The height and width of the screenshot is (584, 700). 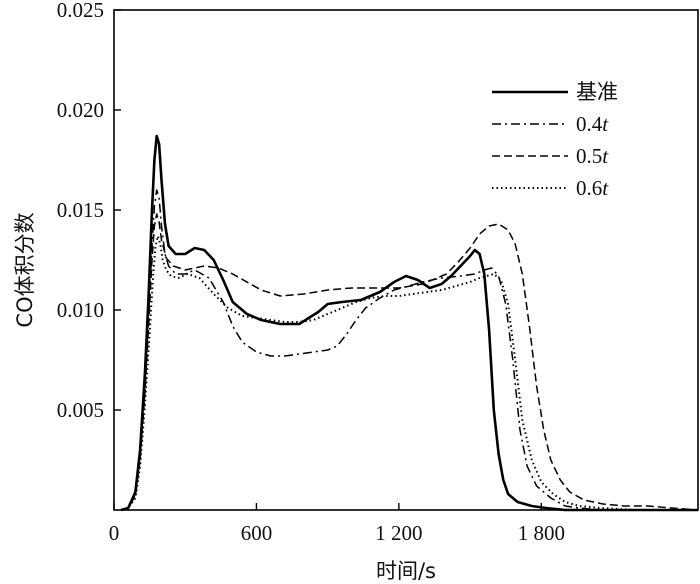 What do you see at coordinates (25, 269) in the screenshot?
I see `y-axis-title: CO体积分数` at bounding box center [25, 269].